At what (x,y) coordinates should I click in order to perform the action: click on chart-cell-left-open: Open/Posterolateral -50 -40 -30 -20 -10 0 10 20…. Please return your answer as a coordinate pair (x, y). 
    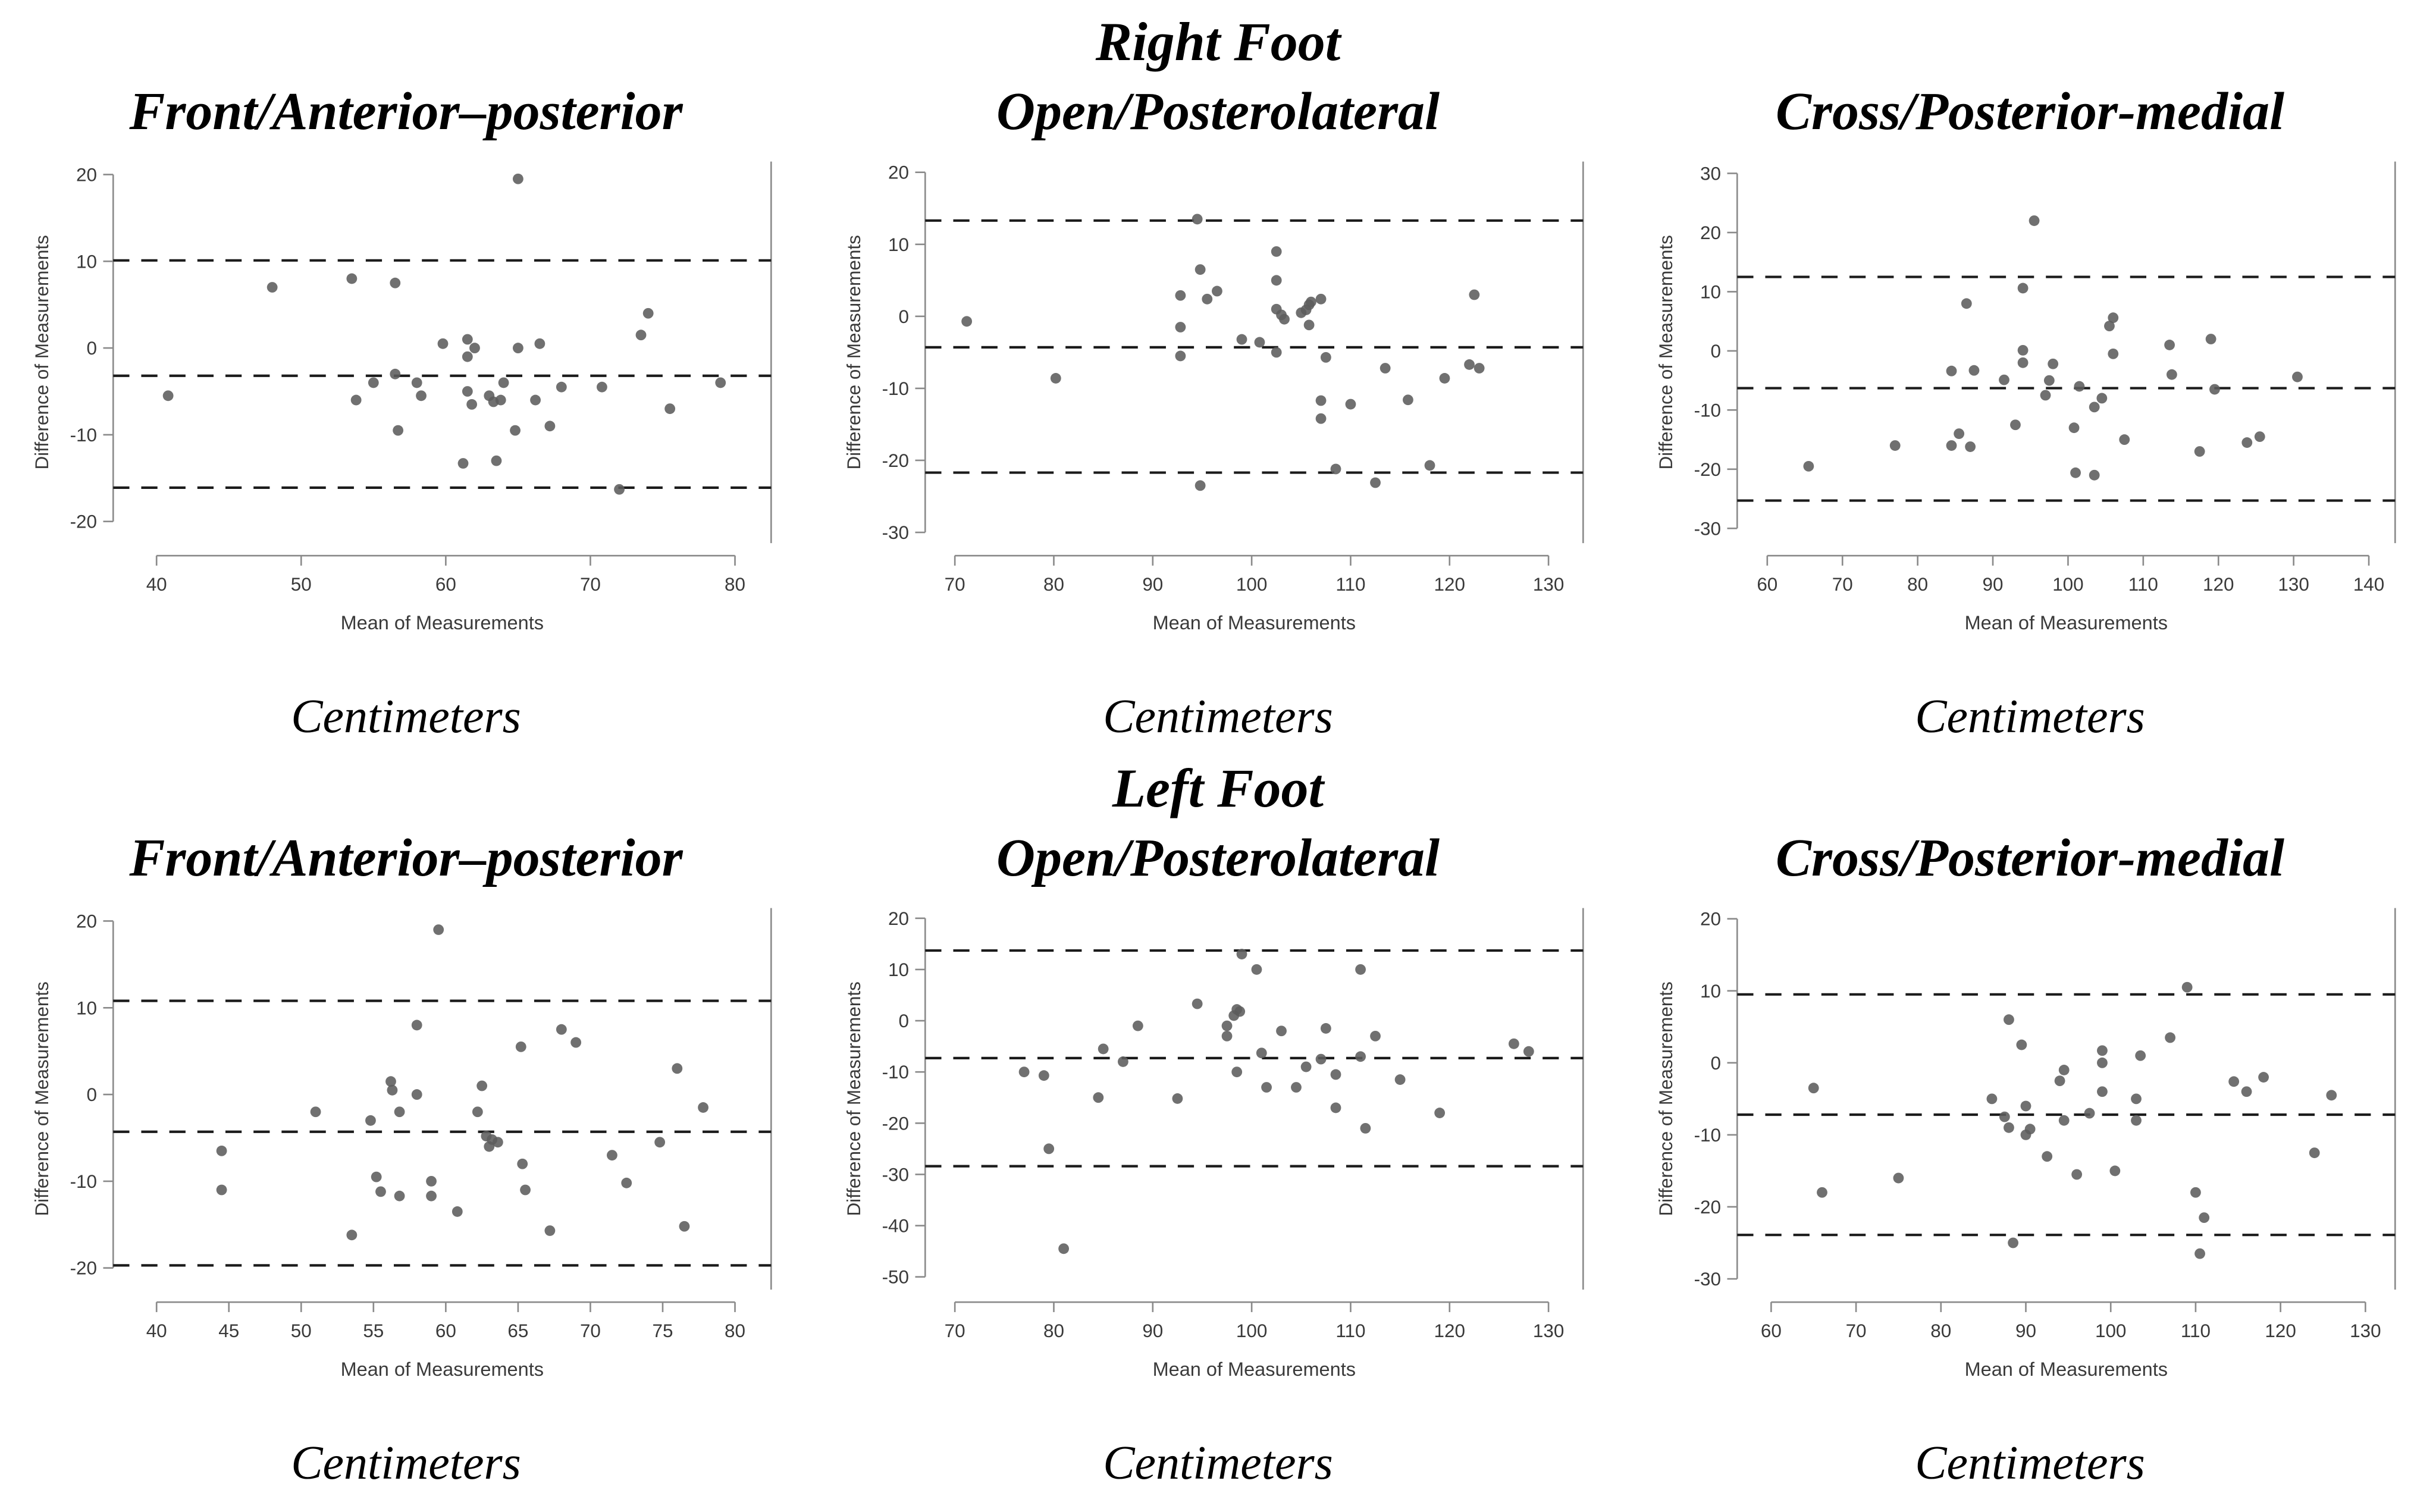
    Looking at the image, I should click on (1218, 1161).